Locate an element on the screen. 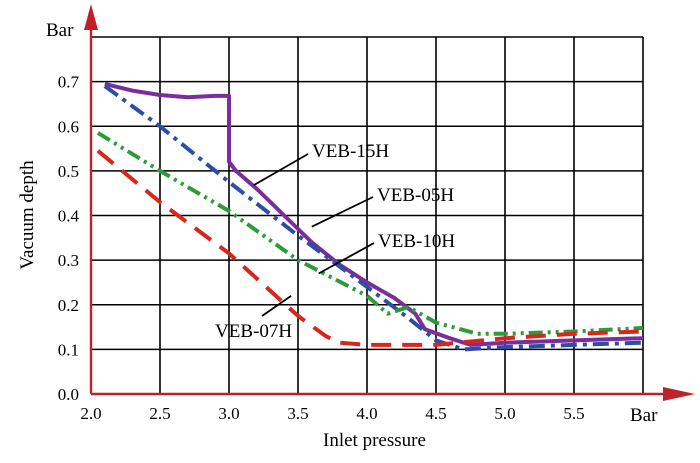 This screenshot has height=463, width=700. y-axis-unit: Bar is located at coordinates (60, 30).